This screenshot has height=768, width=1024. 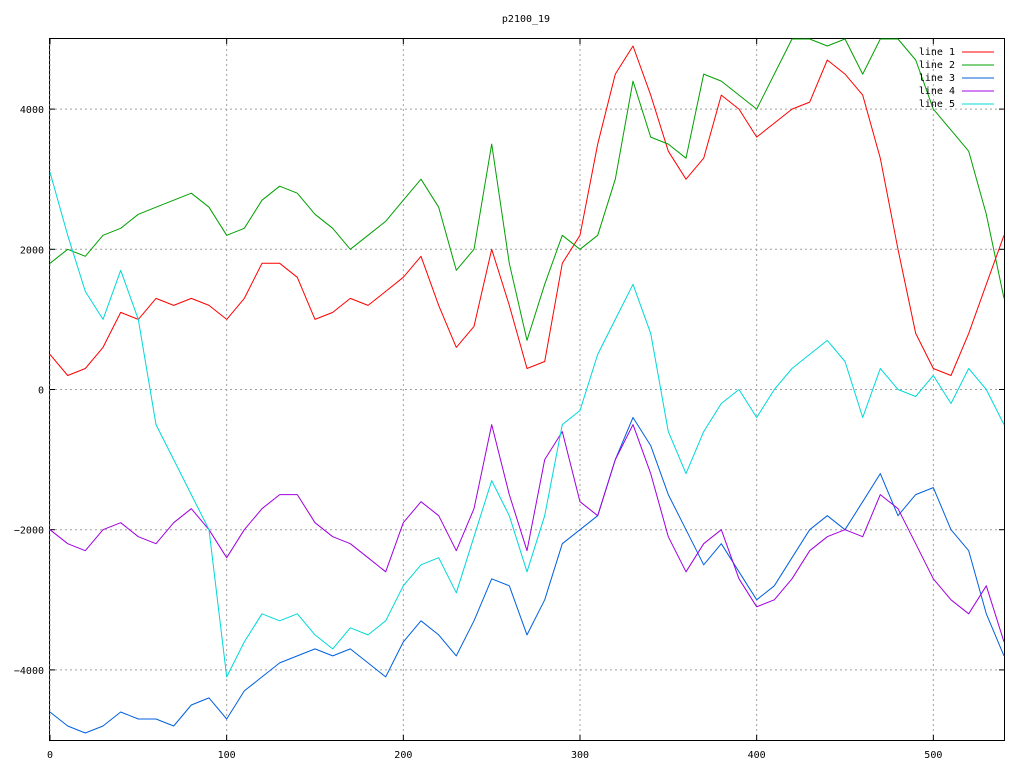 I want to click on chart-title: p2100_19, so click(x=526, y=19).